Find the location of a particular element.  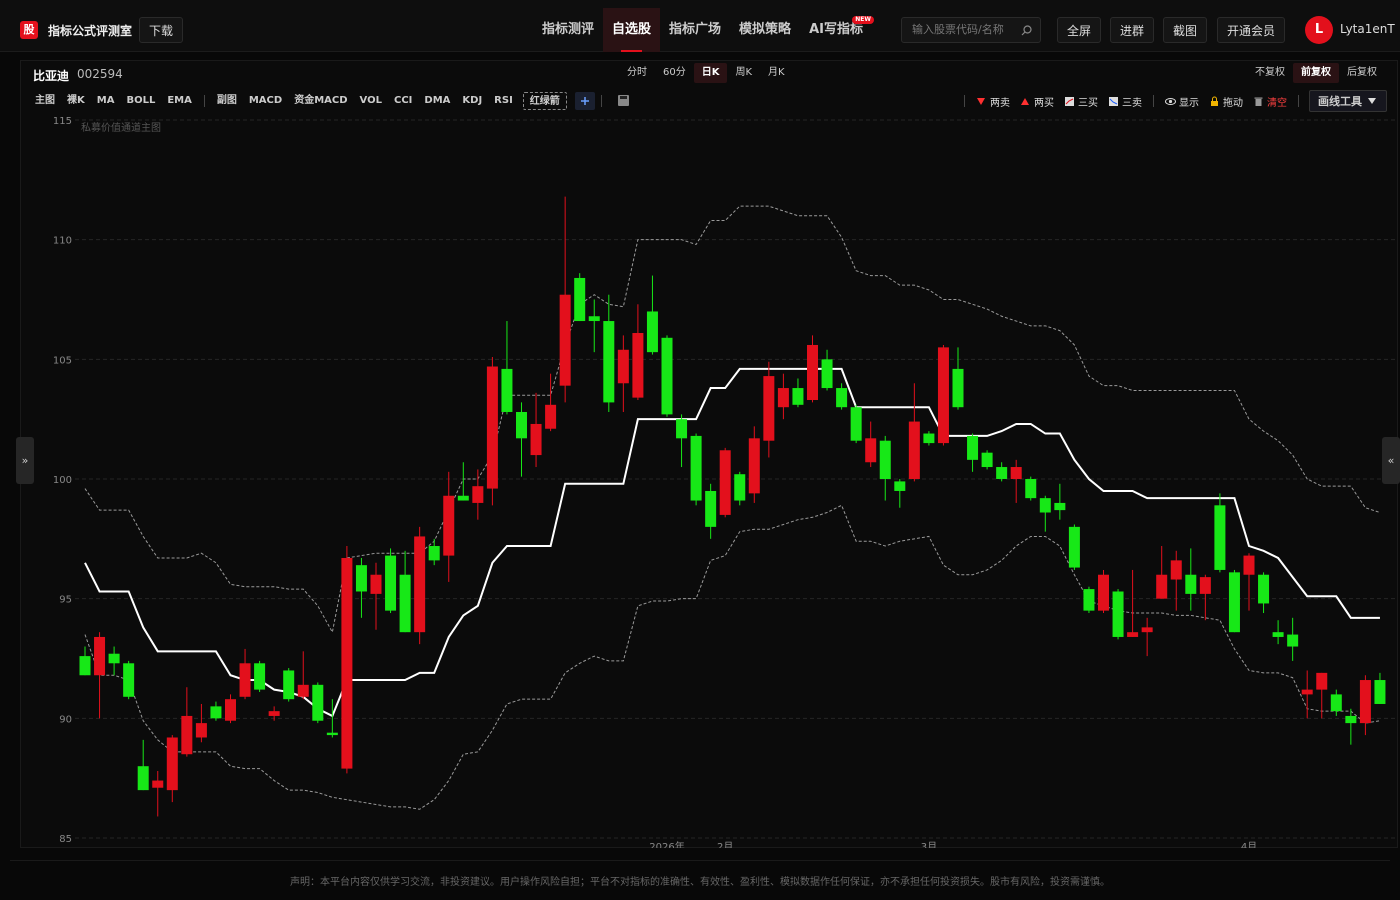

draw-tool-button: 画线工具 is located at coordinates (1348, 101).